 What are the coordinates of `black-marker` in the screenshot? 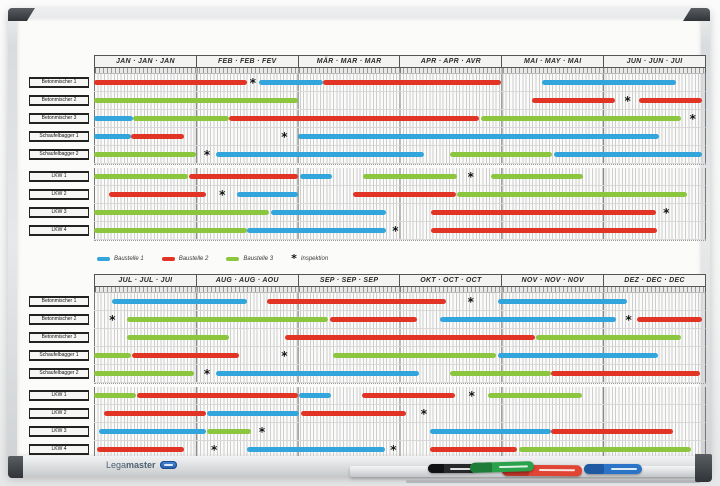 It's located at (452, 468).